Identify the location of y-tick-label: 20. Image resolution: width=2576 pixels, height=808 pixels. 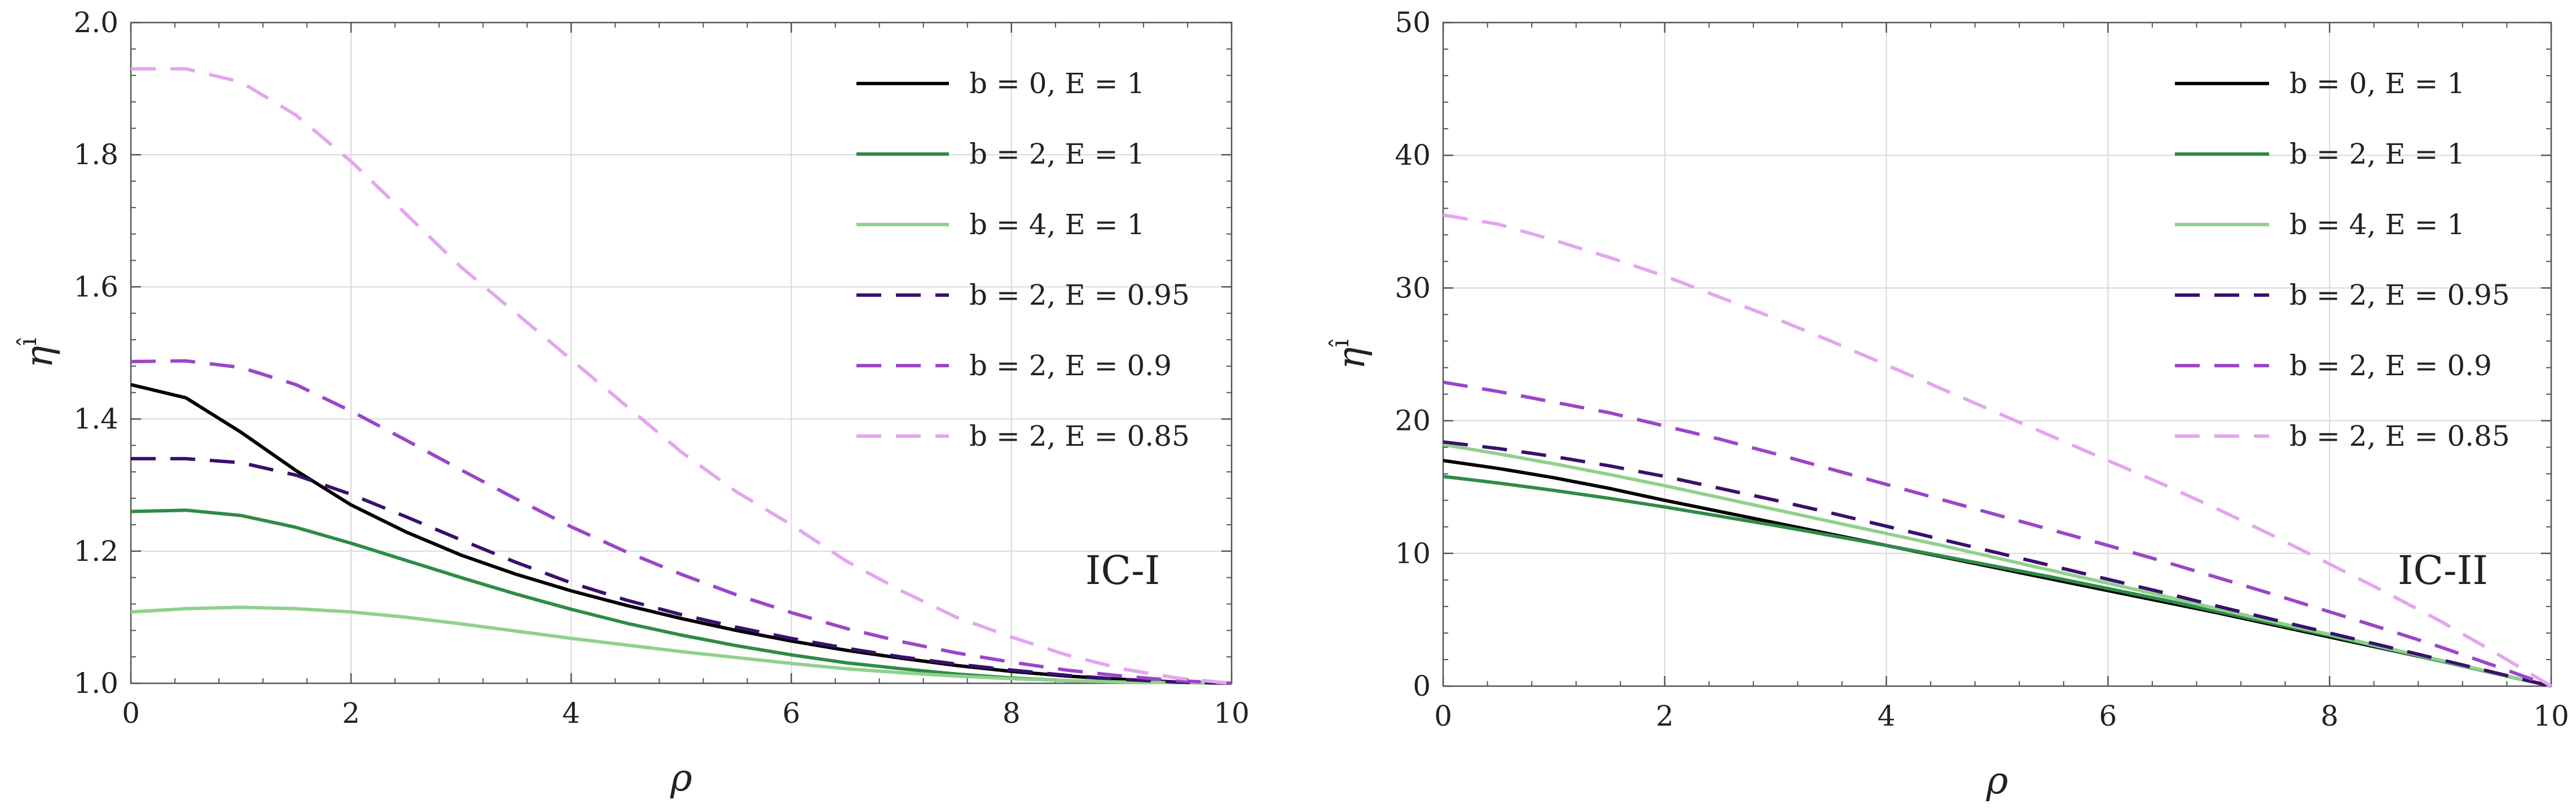
(1413, 421).